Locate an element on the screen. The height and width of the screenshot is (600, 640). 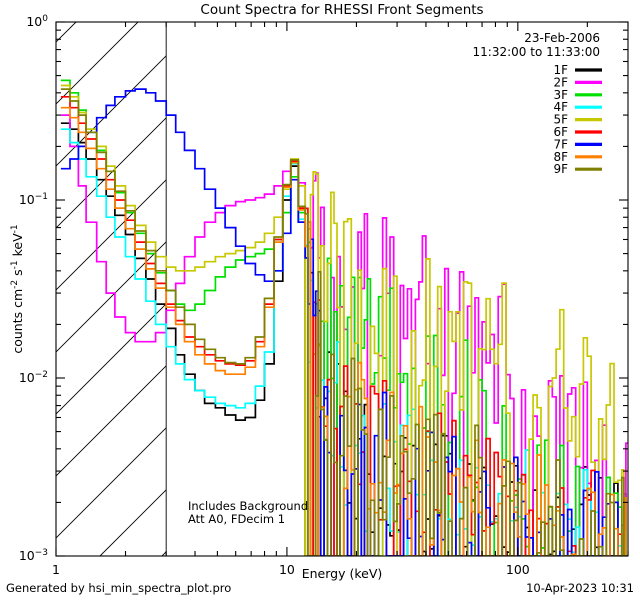
svg-text: 10⁻³ is located at coordinates (33, 555).